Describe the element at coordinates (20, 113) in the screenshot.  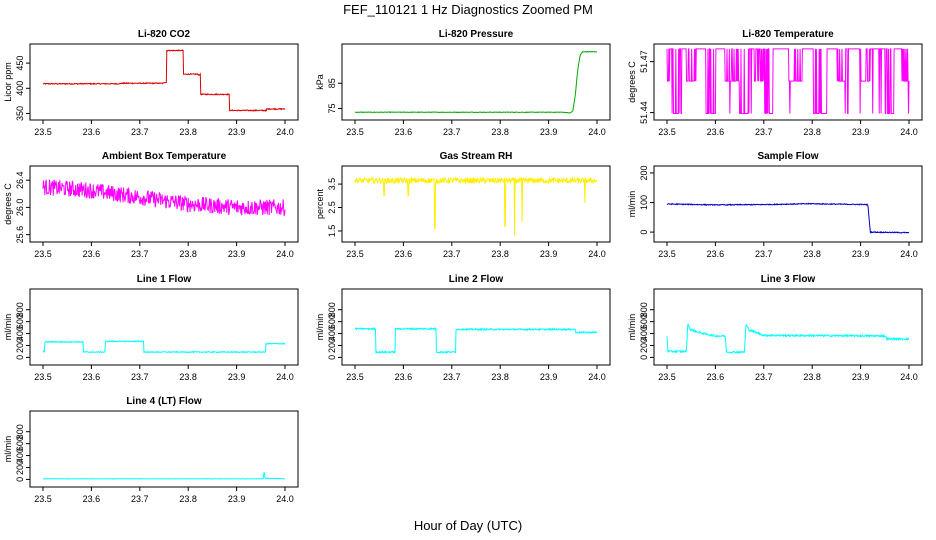
I see `y-tick-label: 350` at that location.